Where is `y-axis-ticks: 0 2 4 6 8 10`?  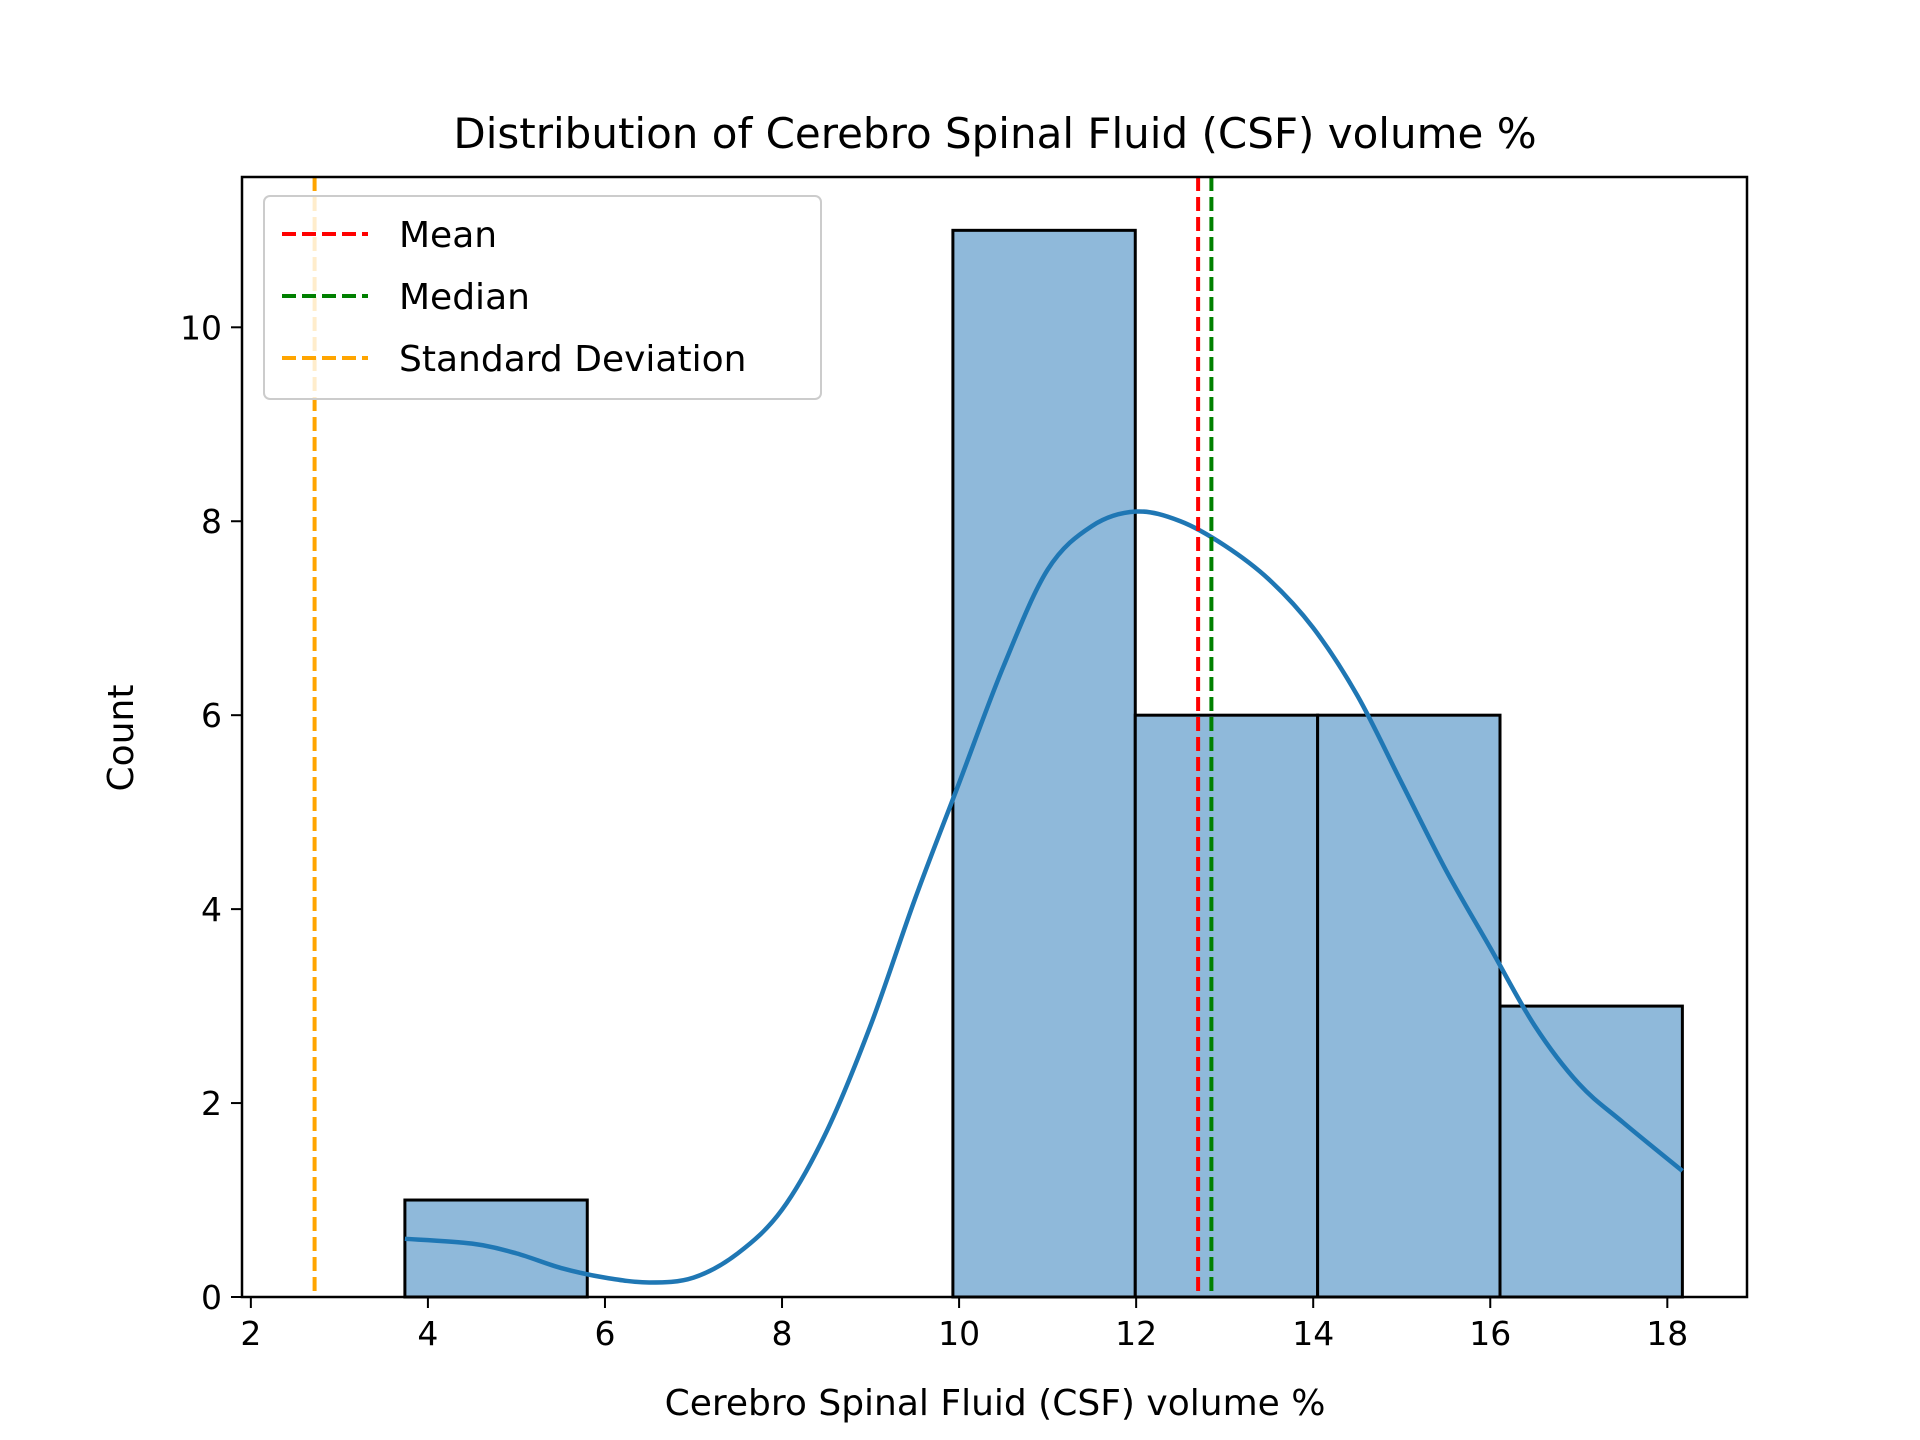 y-axis-ticks: 0 2 4 6 8 10 is located at coordinates (211, 812).